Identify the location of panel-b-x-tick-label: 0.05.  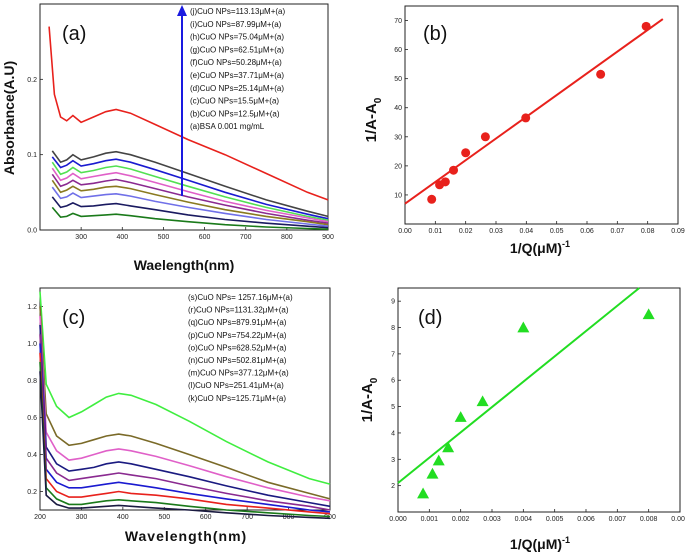
(557, 231).